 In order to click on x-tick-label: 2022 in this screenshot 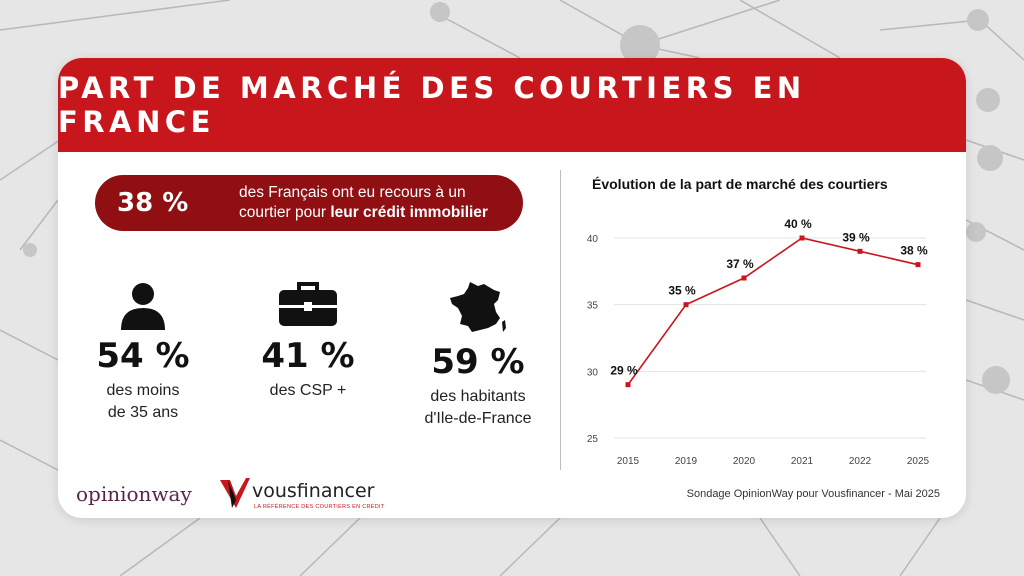, I will do `click(860, 461)`.